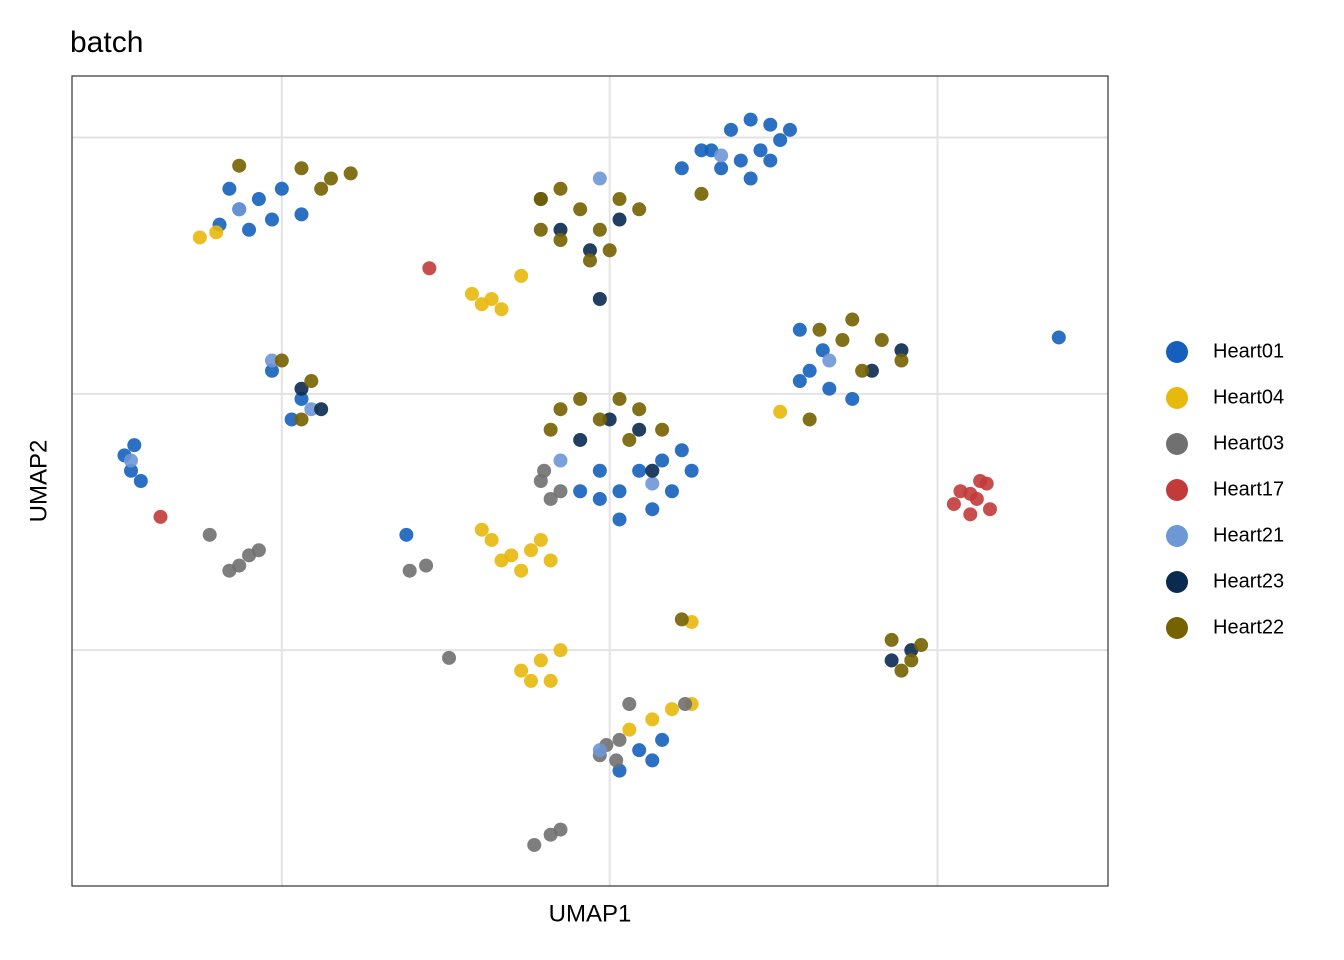  I want to click on legend-label: Heart17, so click(1248, 489).